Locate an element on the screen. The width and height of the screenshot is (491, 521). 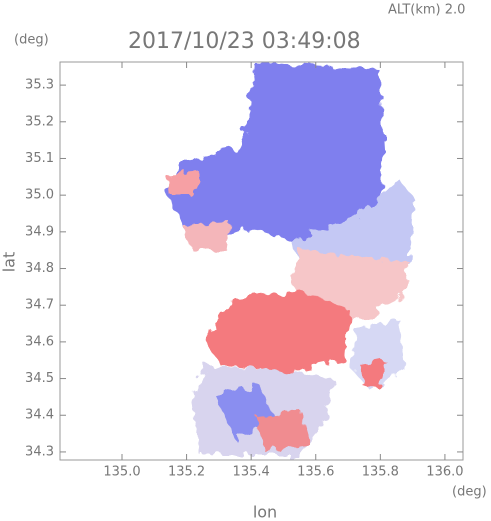
x-axis-label: lon is located at coordinates (265, 512).